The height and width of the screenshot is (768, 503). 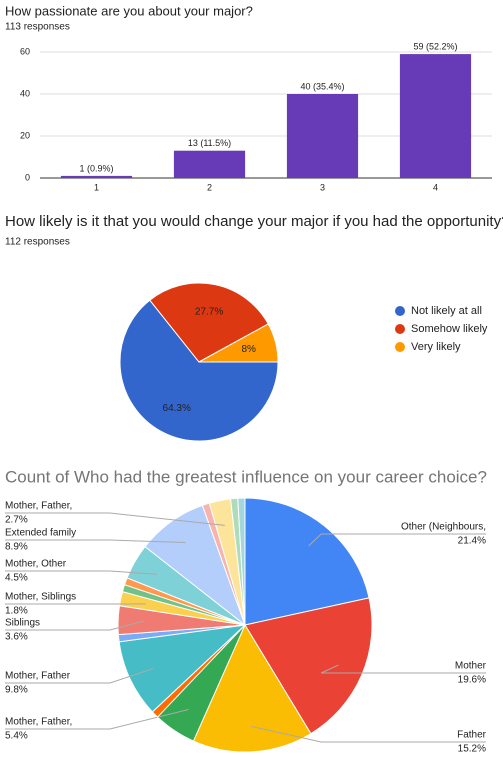 I want to click on slice-name: Siblings, so click(x=22, y=623).